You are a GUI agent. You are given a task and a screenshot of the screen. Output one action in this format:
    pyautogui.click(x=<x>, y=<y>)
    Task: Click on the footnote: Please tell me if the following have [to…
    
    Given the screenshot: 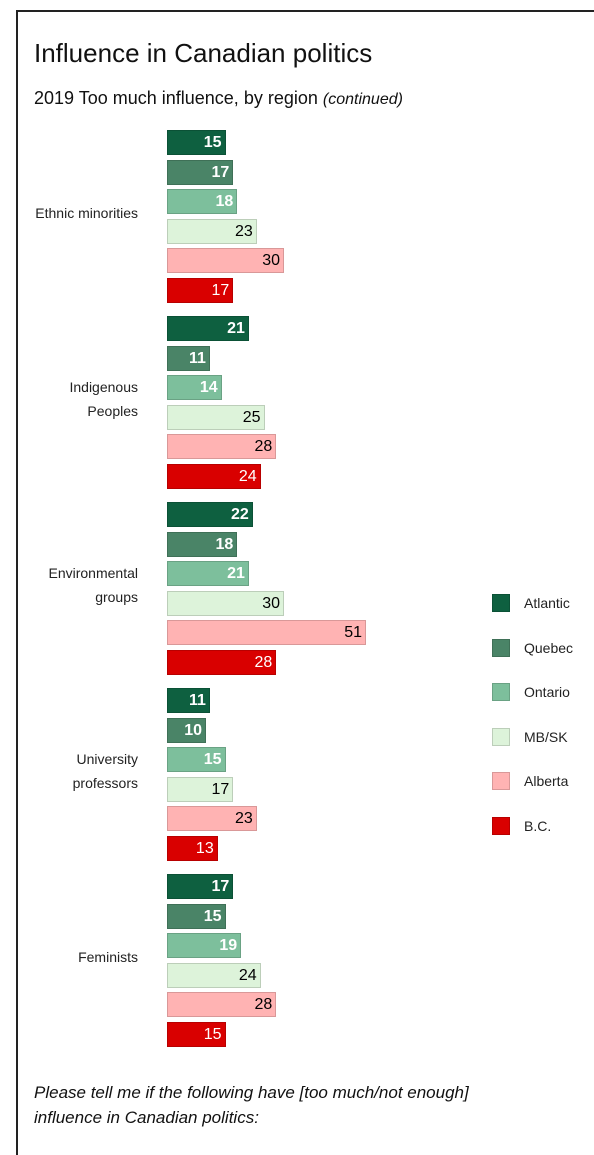 What is the action you would take?
    pyautogui.click(x=251, y=1105)
    